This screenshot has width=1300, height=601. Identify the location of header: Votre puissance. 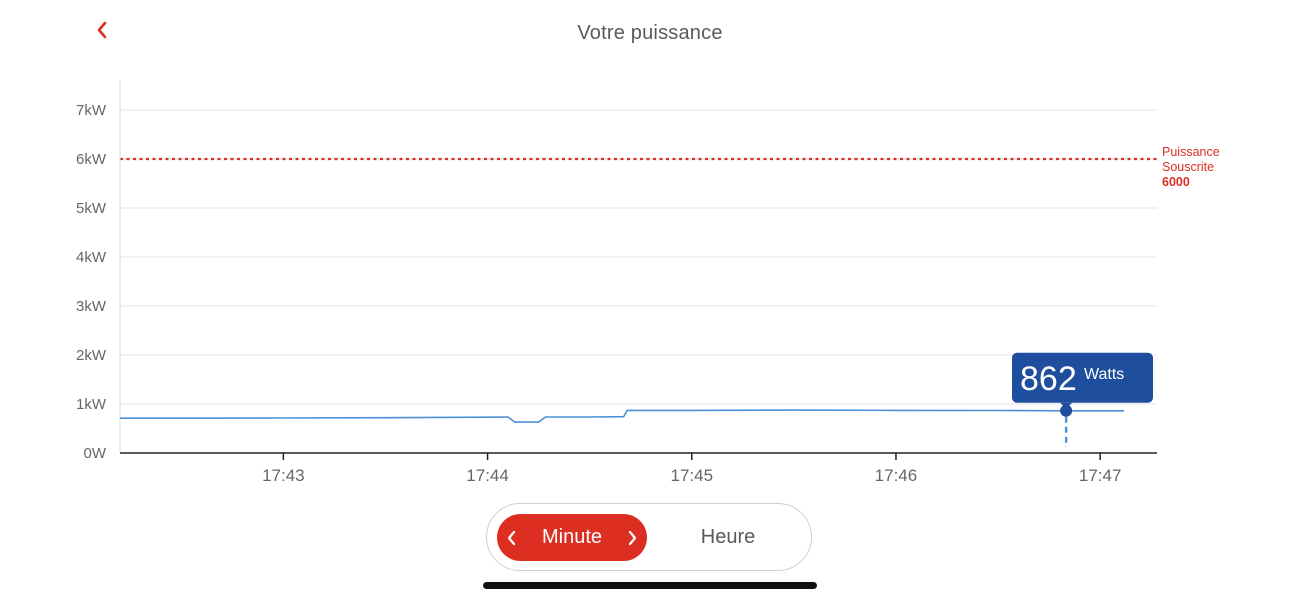
(650, 35).